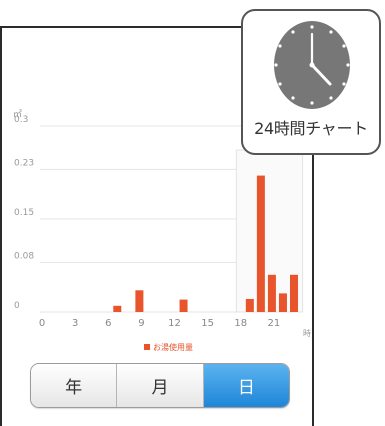 This screenshot has height=426, width=385. I want to click on chart-24h-callout: 24時間チャート, so click(311, 82).